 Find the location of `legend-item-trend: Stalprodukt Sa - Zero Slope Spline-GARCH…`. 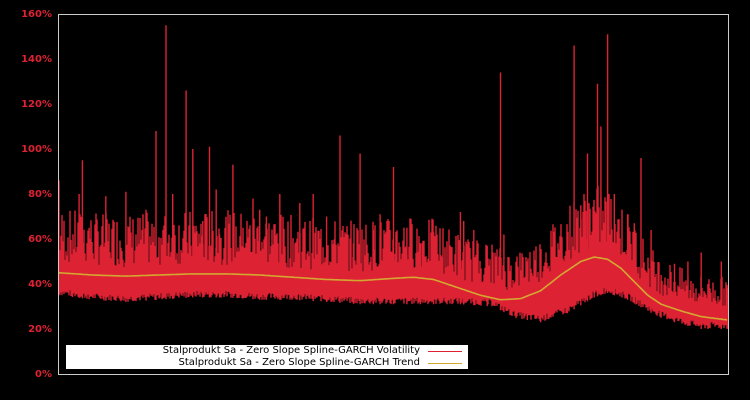

legend-item-trend: Stalprodukt Sa - Zero Slope Spline-GARCH… is located at coordinates (323, 363).